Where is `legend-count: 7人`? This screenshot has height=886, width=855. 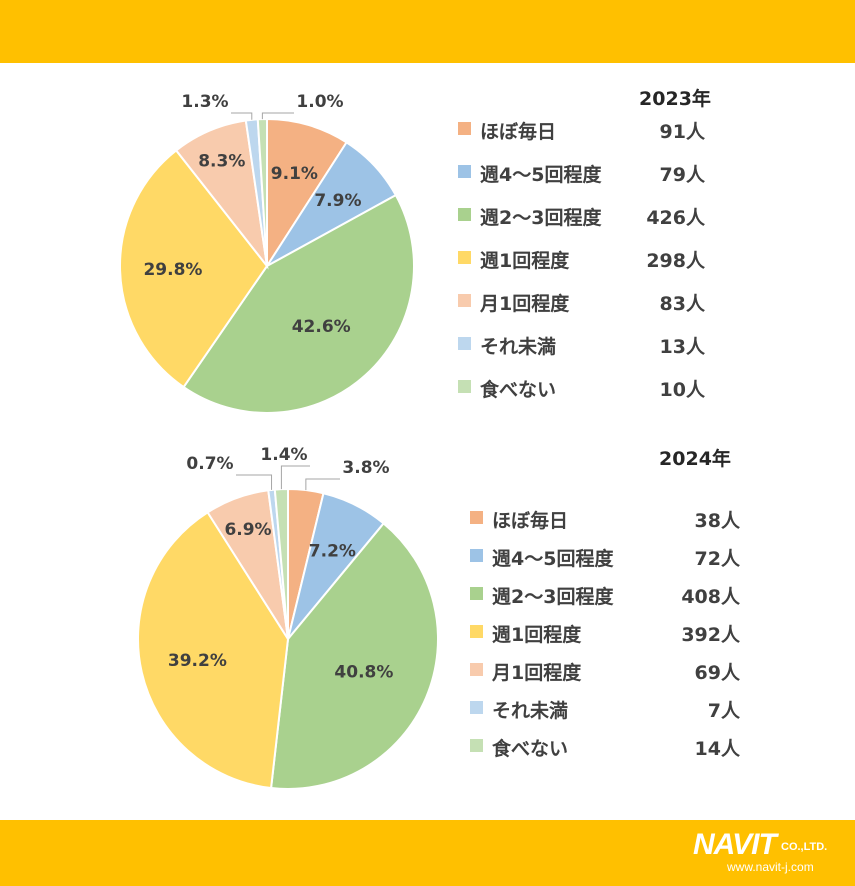 legend-count: 7人 is located at coordinates (724, 711).